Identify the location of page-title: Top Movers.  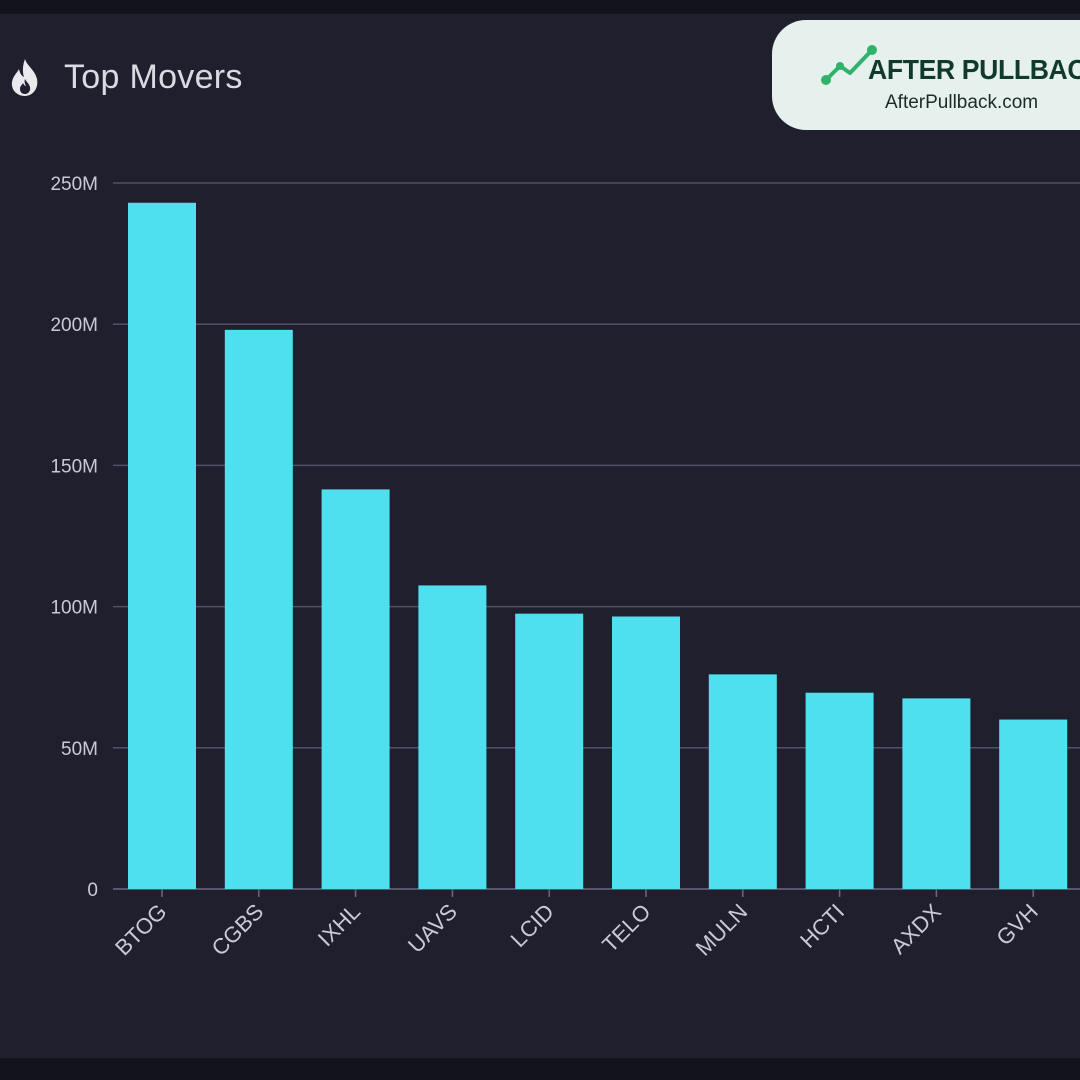
(153, 76).